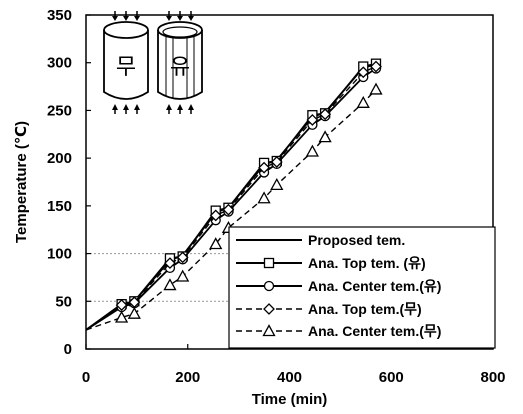 Image resolution: width=523 pixels, height=414 pixels. What do you see at coordinates (68, 349) in the screenshot?
I see `y-tick-label: 0` at bounding box center [68, 349].